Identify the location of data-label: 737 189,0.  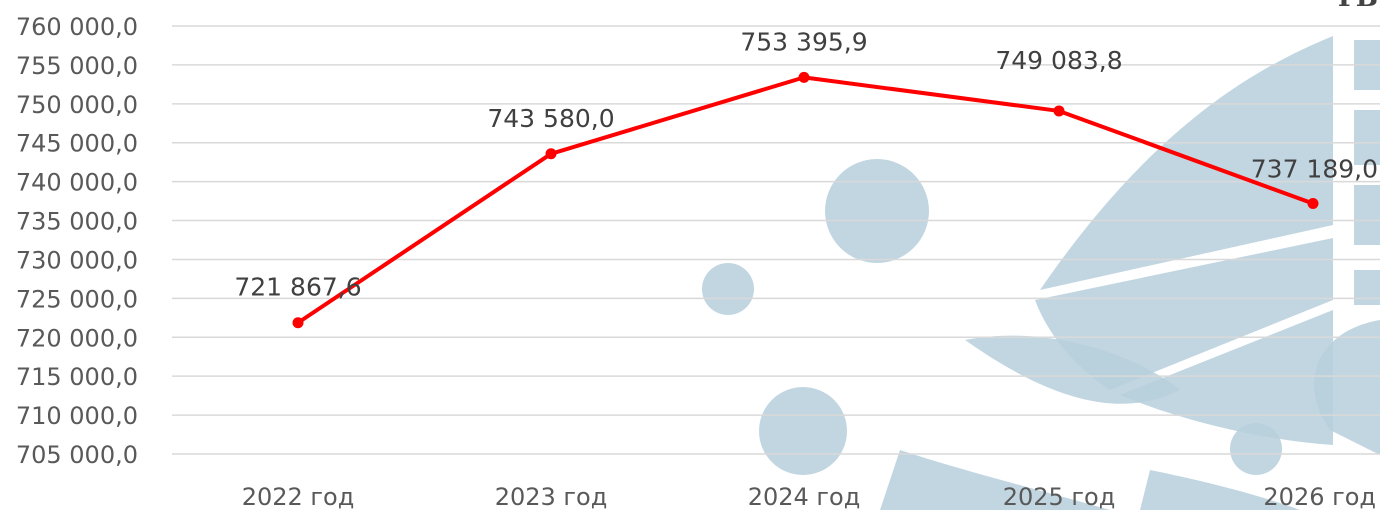
(1314, 169).